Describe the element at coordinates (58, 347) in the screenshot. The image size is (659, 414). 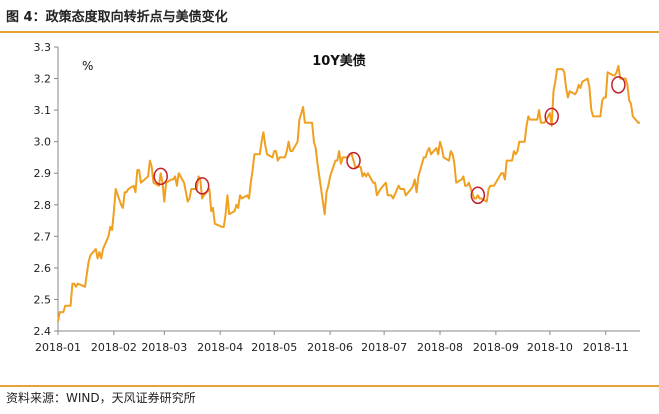
I see `x-tick-label: 2018-01` at that location.